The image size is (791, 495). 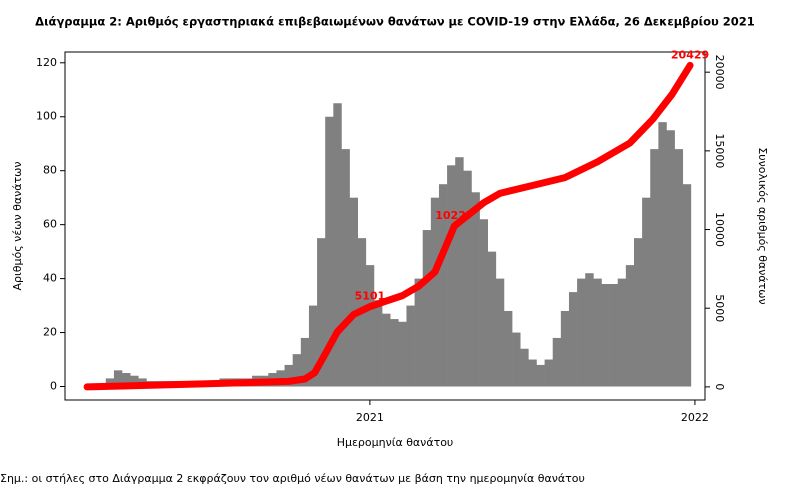 I want to click on x-axis-title: Ημερομηνία θανάτου, so click(x=395, y=442).